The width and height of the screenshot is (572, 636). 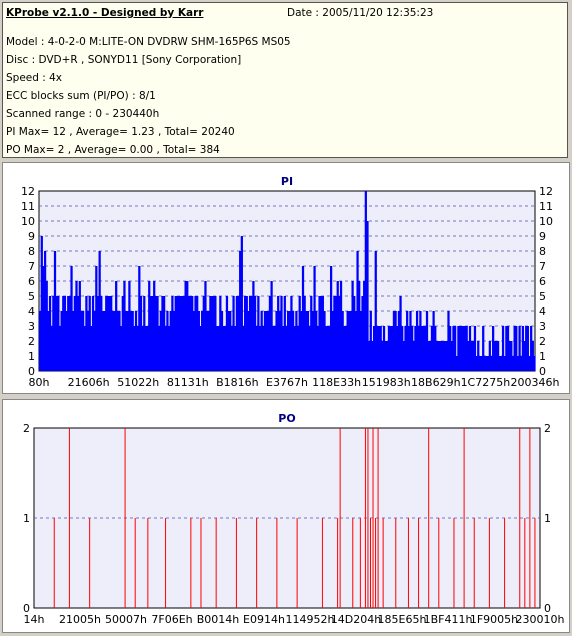 What do you see at coordinates (28, 221) in the screenshot?
I see `y-tick-label-left: 10` at bounding box center [28, 221].